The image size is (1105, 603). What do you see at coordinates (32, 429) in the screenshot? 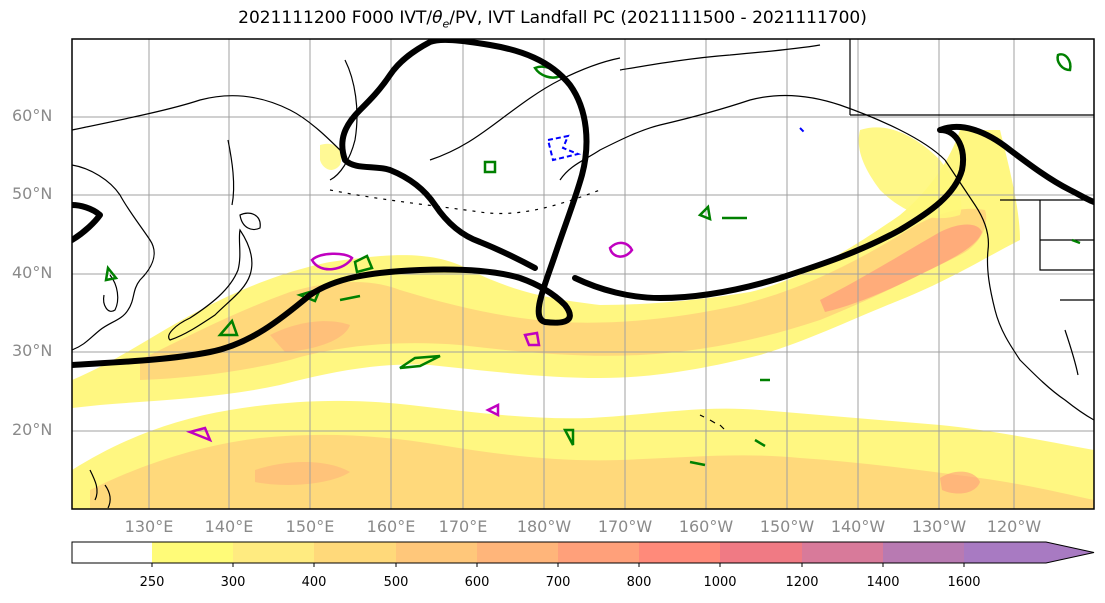
I see `lat-label-20n: 20°N` at bounding box center [32, 429].